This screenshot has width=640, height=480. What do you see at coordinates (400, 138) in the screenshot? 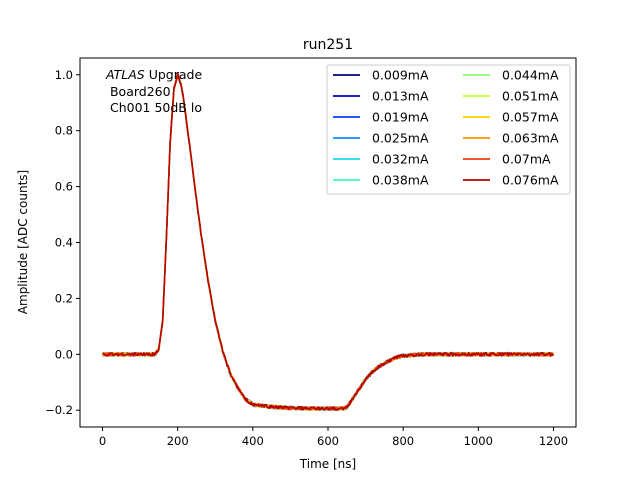
I see `legend-label: 0.025mA` at bounding box center [400, 138].